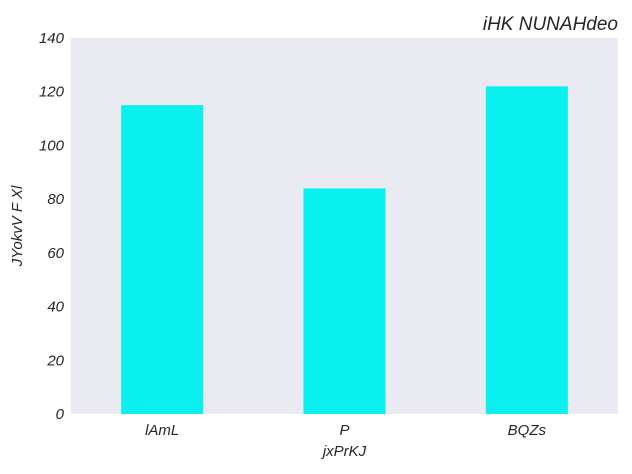 This screenshot has width=632, height=474. What do you see at coordinates (52, 226) in the screenshot?
I see `y-axis-ticks: 0 20 40 60 80 100 120 140` at bounding box center [52, 226].